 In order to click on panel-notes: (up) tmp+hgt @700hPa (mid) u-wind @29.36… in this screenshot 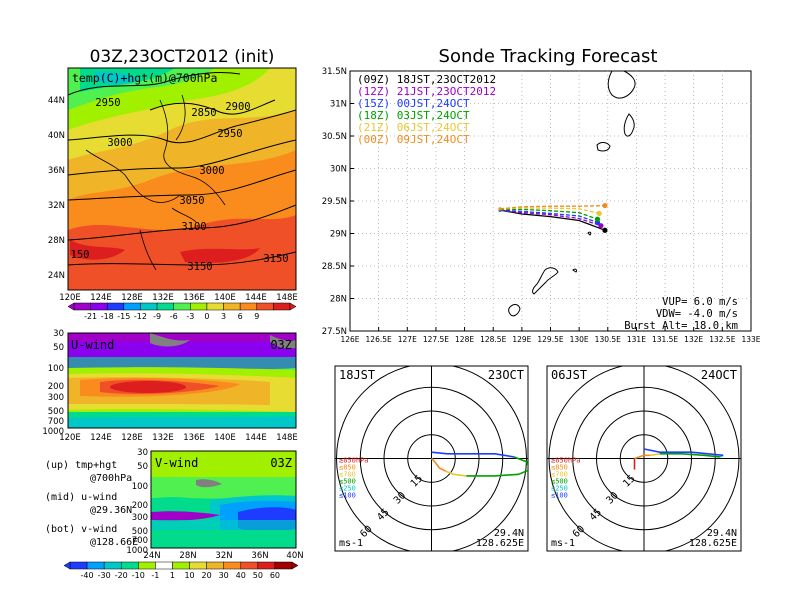, I will do `click(91, 504)`.